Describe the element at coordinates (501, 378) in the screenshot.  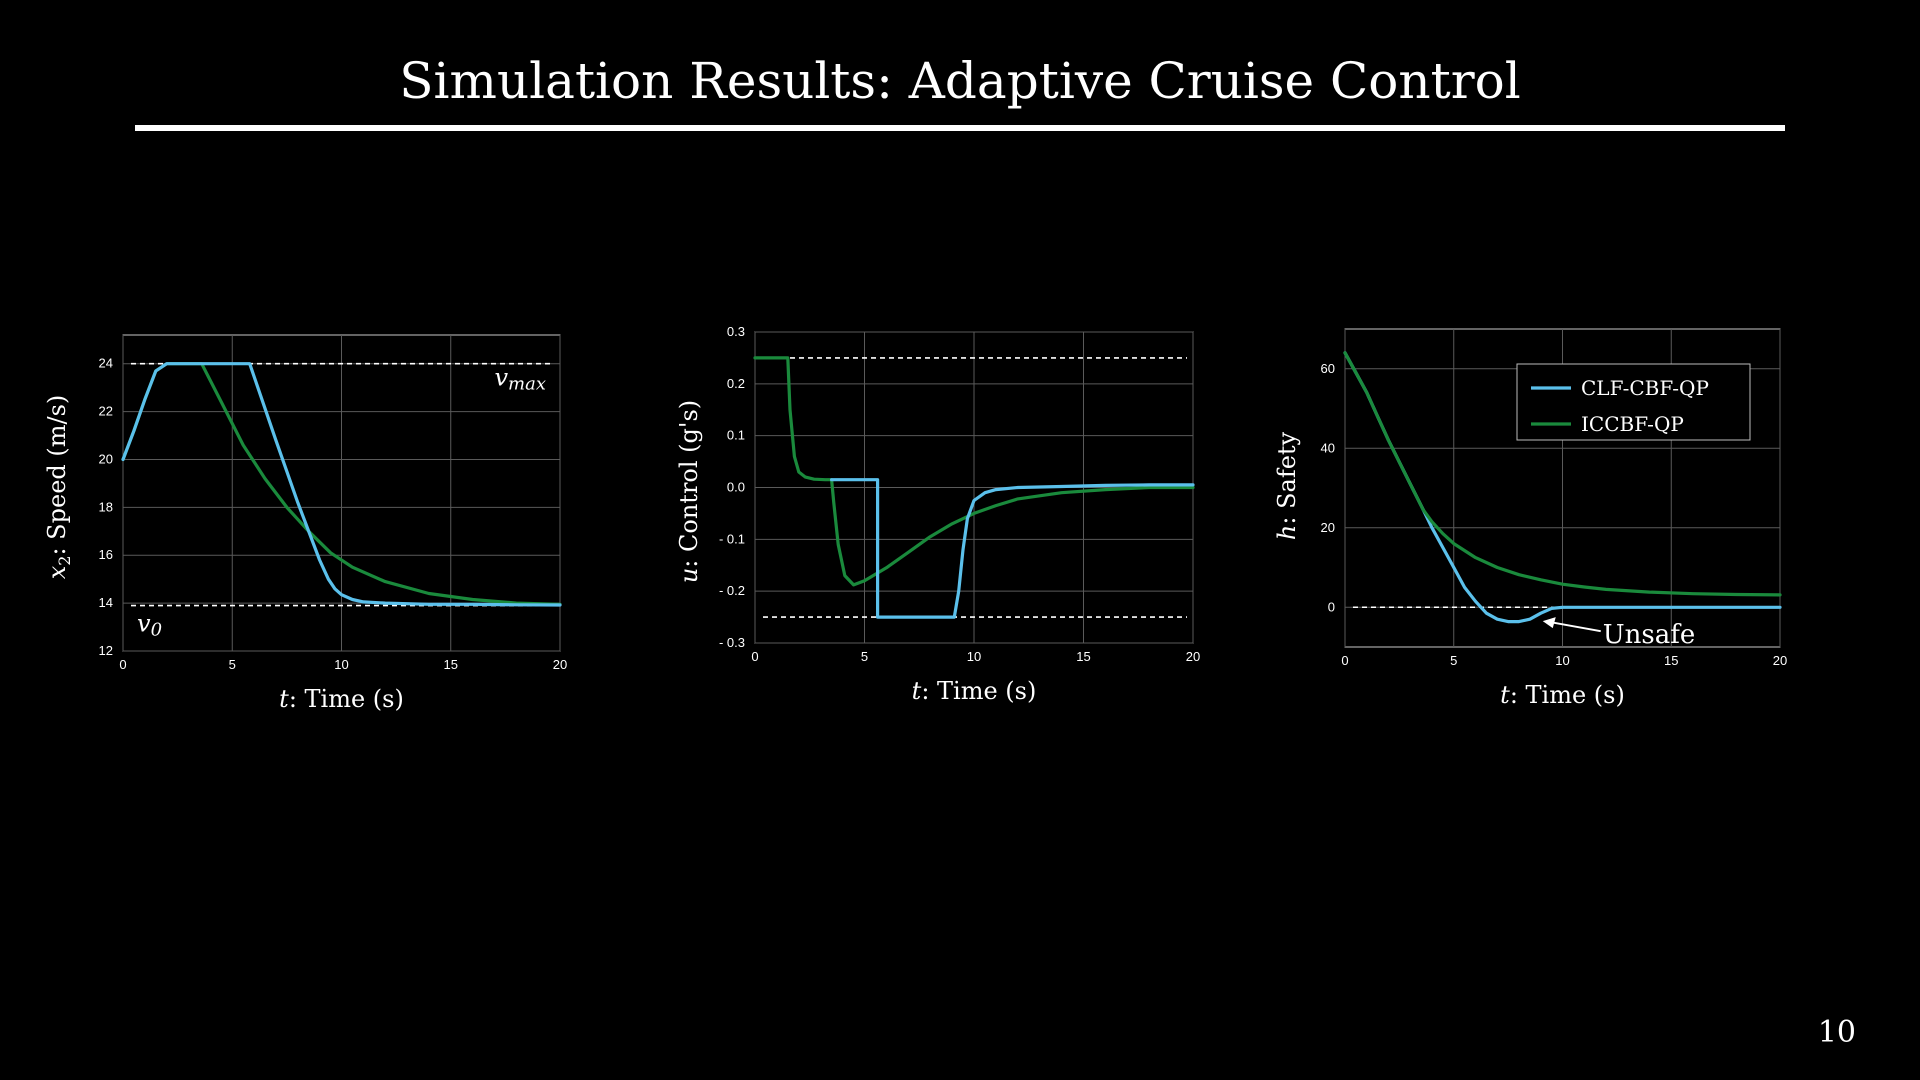
I see `vmax-label-var: v` at that location.